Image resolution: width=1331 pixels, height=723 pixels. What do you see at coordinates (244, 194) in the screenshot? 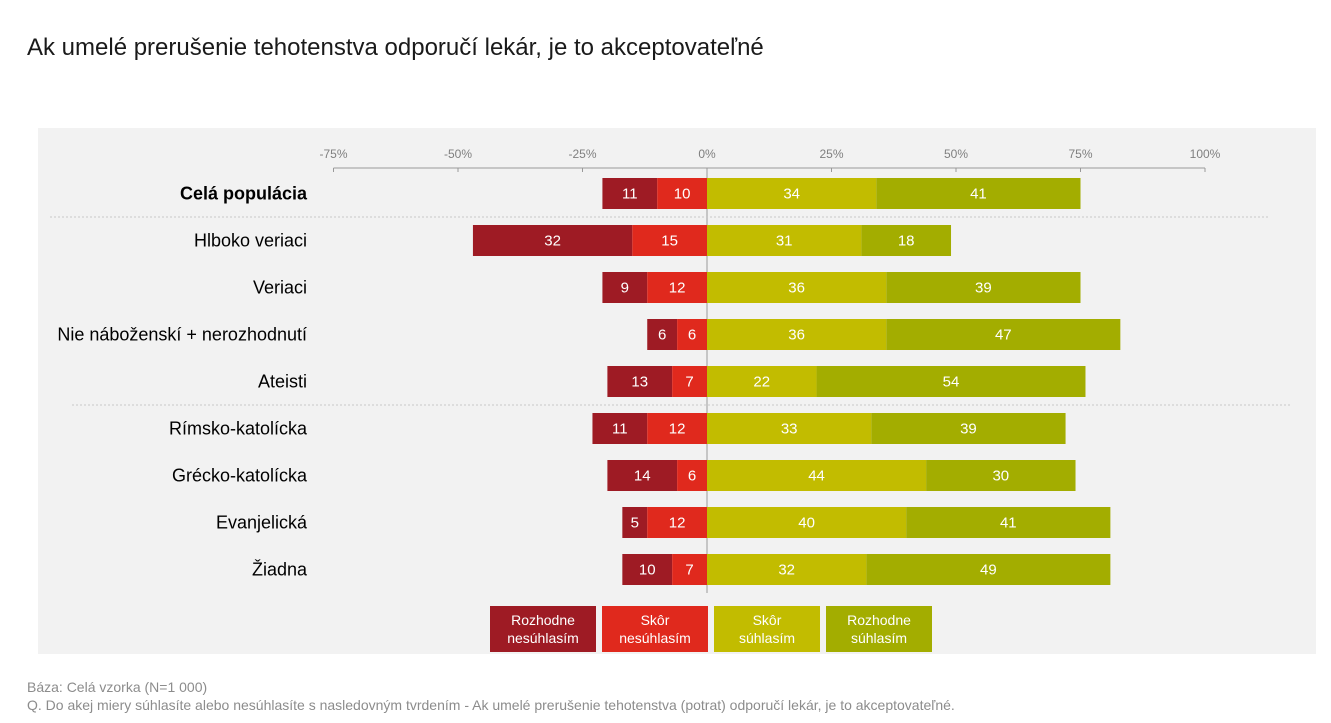
I see `category-label: Celá populácia` at bounding box center [244, 194].